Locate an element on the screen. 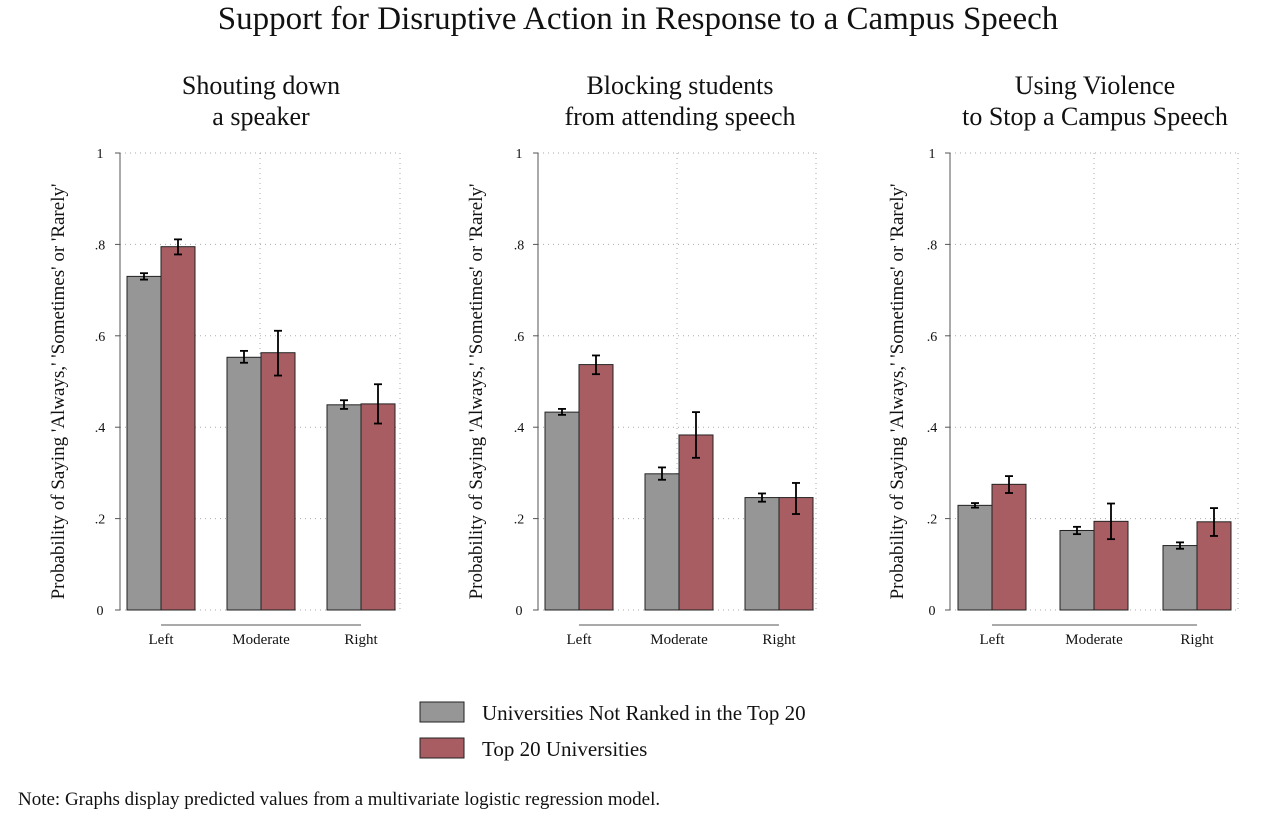 Image resolution: width=1261 pixels, height=822 pixels. panel-title-line: Blocking students is located at coordinates (679, 85).